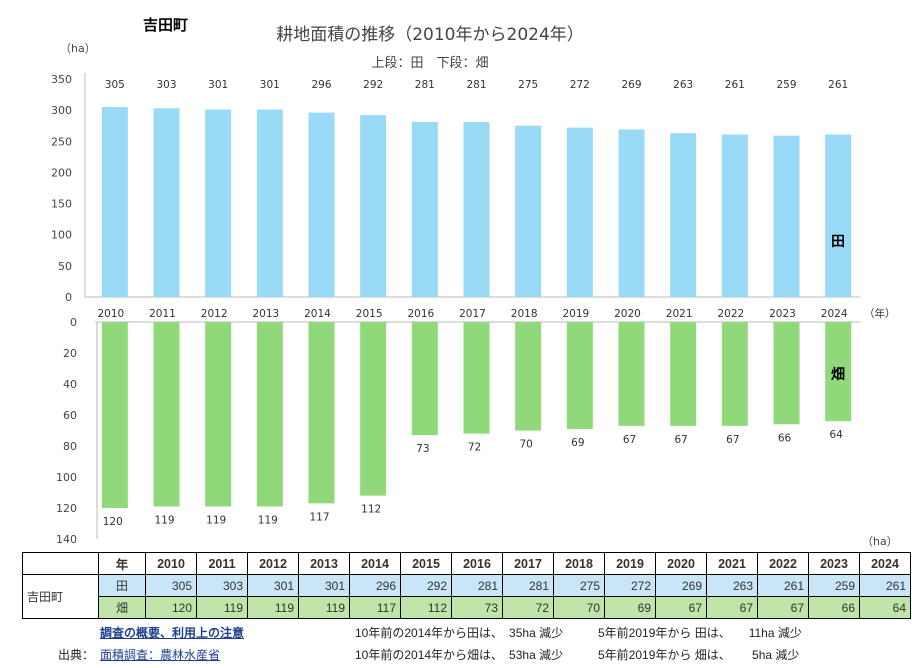  Describe the element at coordinates (317, 314) in the screenshot. I see `x-tick-label: 2014` at that location.